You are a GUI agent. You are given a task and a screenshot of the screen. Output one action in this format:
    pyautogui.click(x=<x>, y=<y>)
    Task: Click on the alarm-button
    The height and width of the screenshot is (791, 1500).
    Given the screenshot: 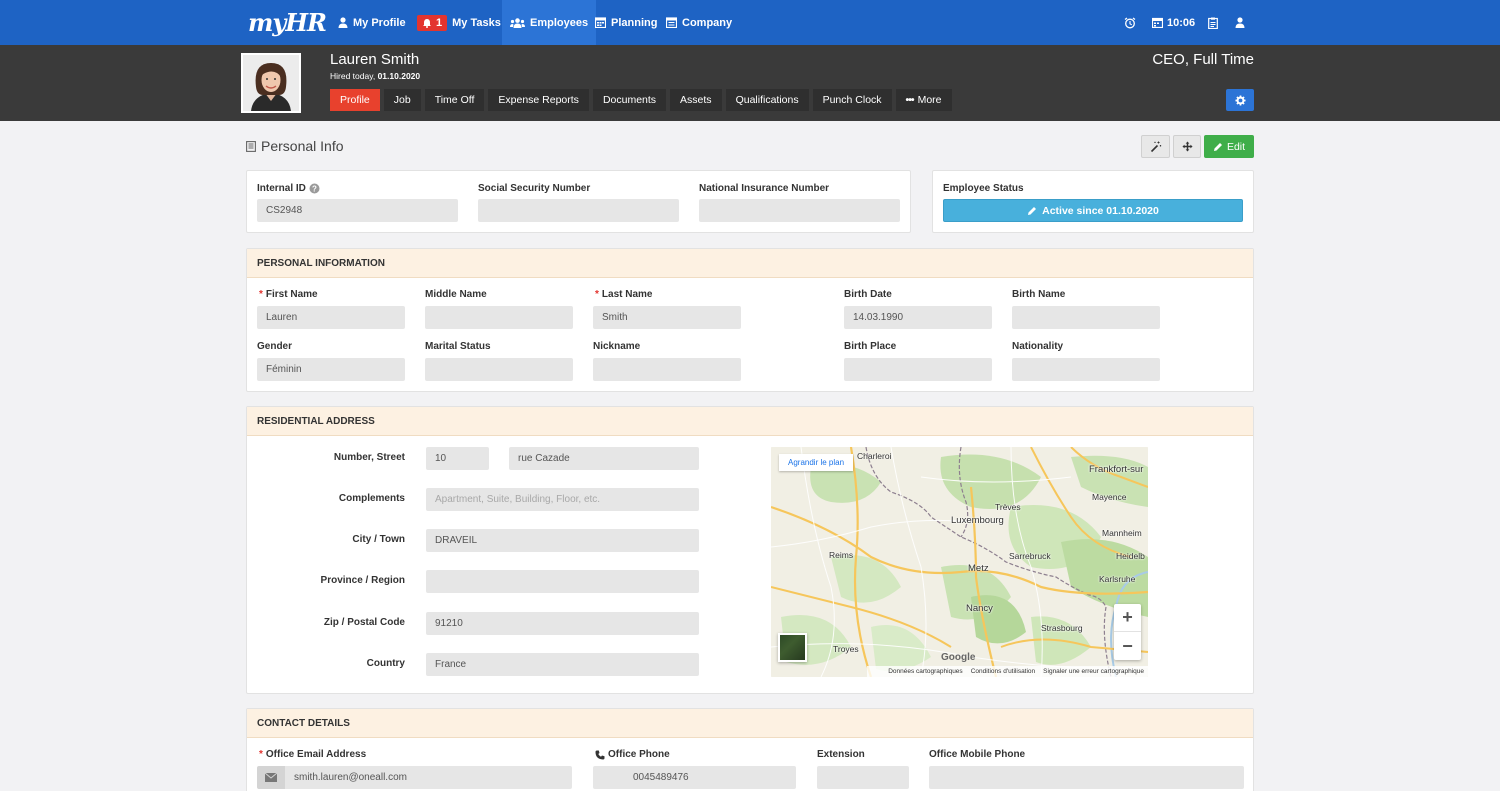 What is the action you would take?
    pyautogui.click(x=1130, y=22)
    